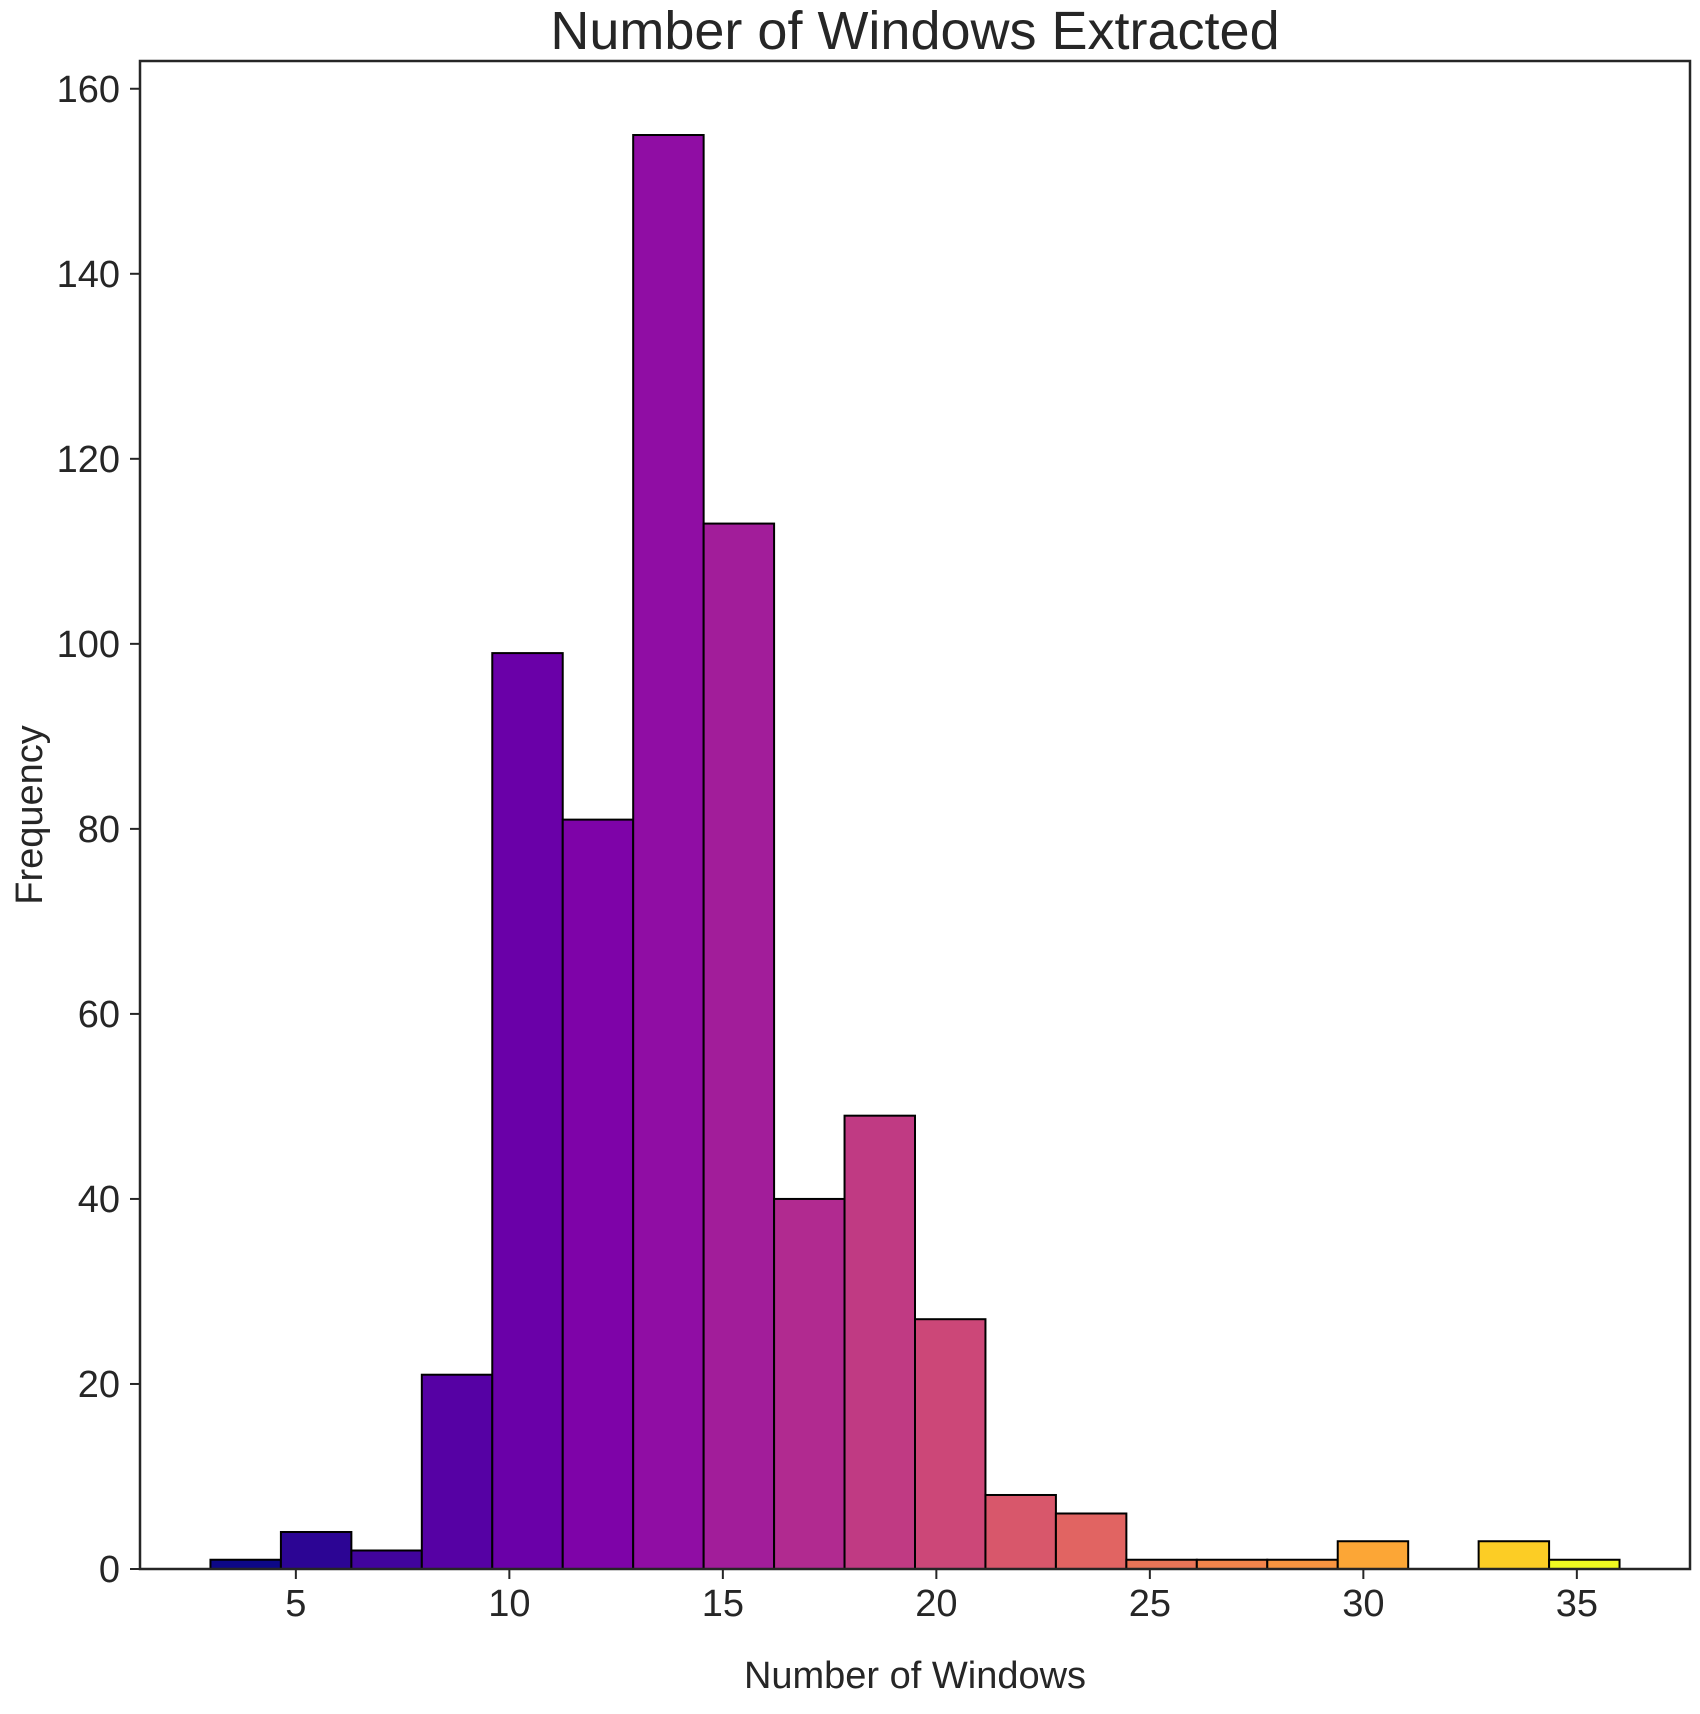 This screenshot has height=1714, width=1700. I want to click on y-tick-label: 40, so click(99, 1200).